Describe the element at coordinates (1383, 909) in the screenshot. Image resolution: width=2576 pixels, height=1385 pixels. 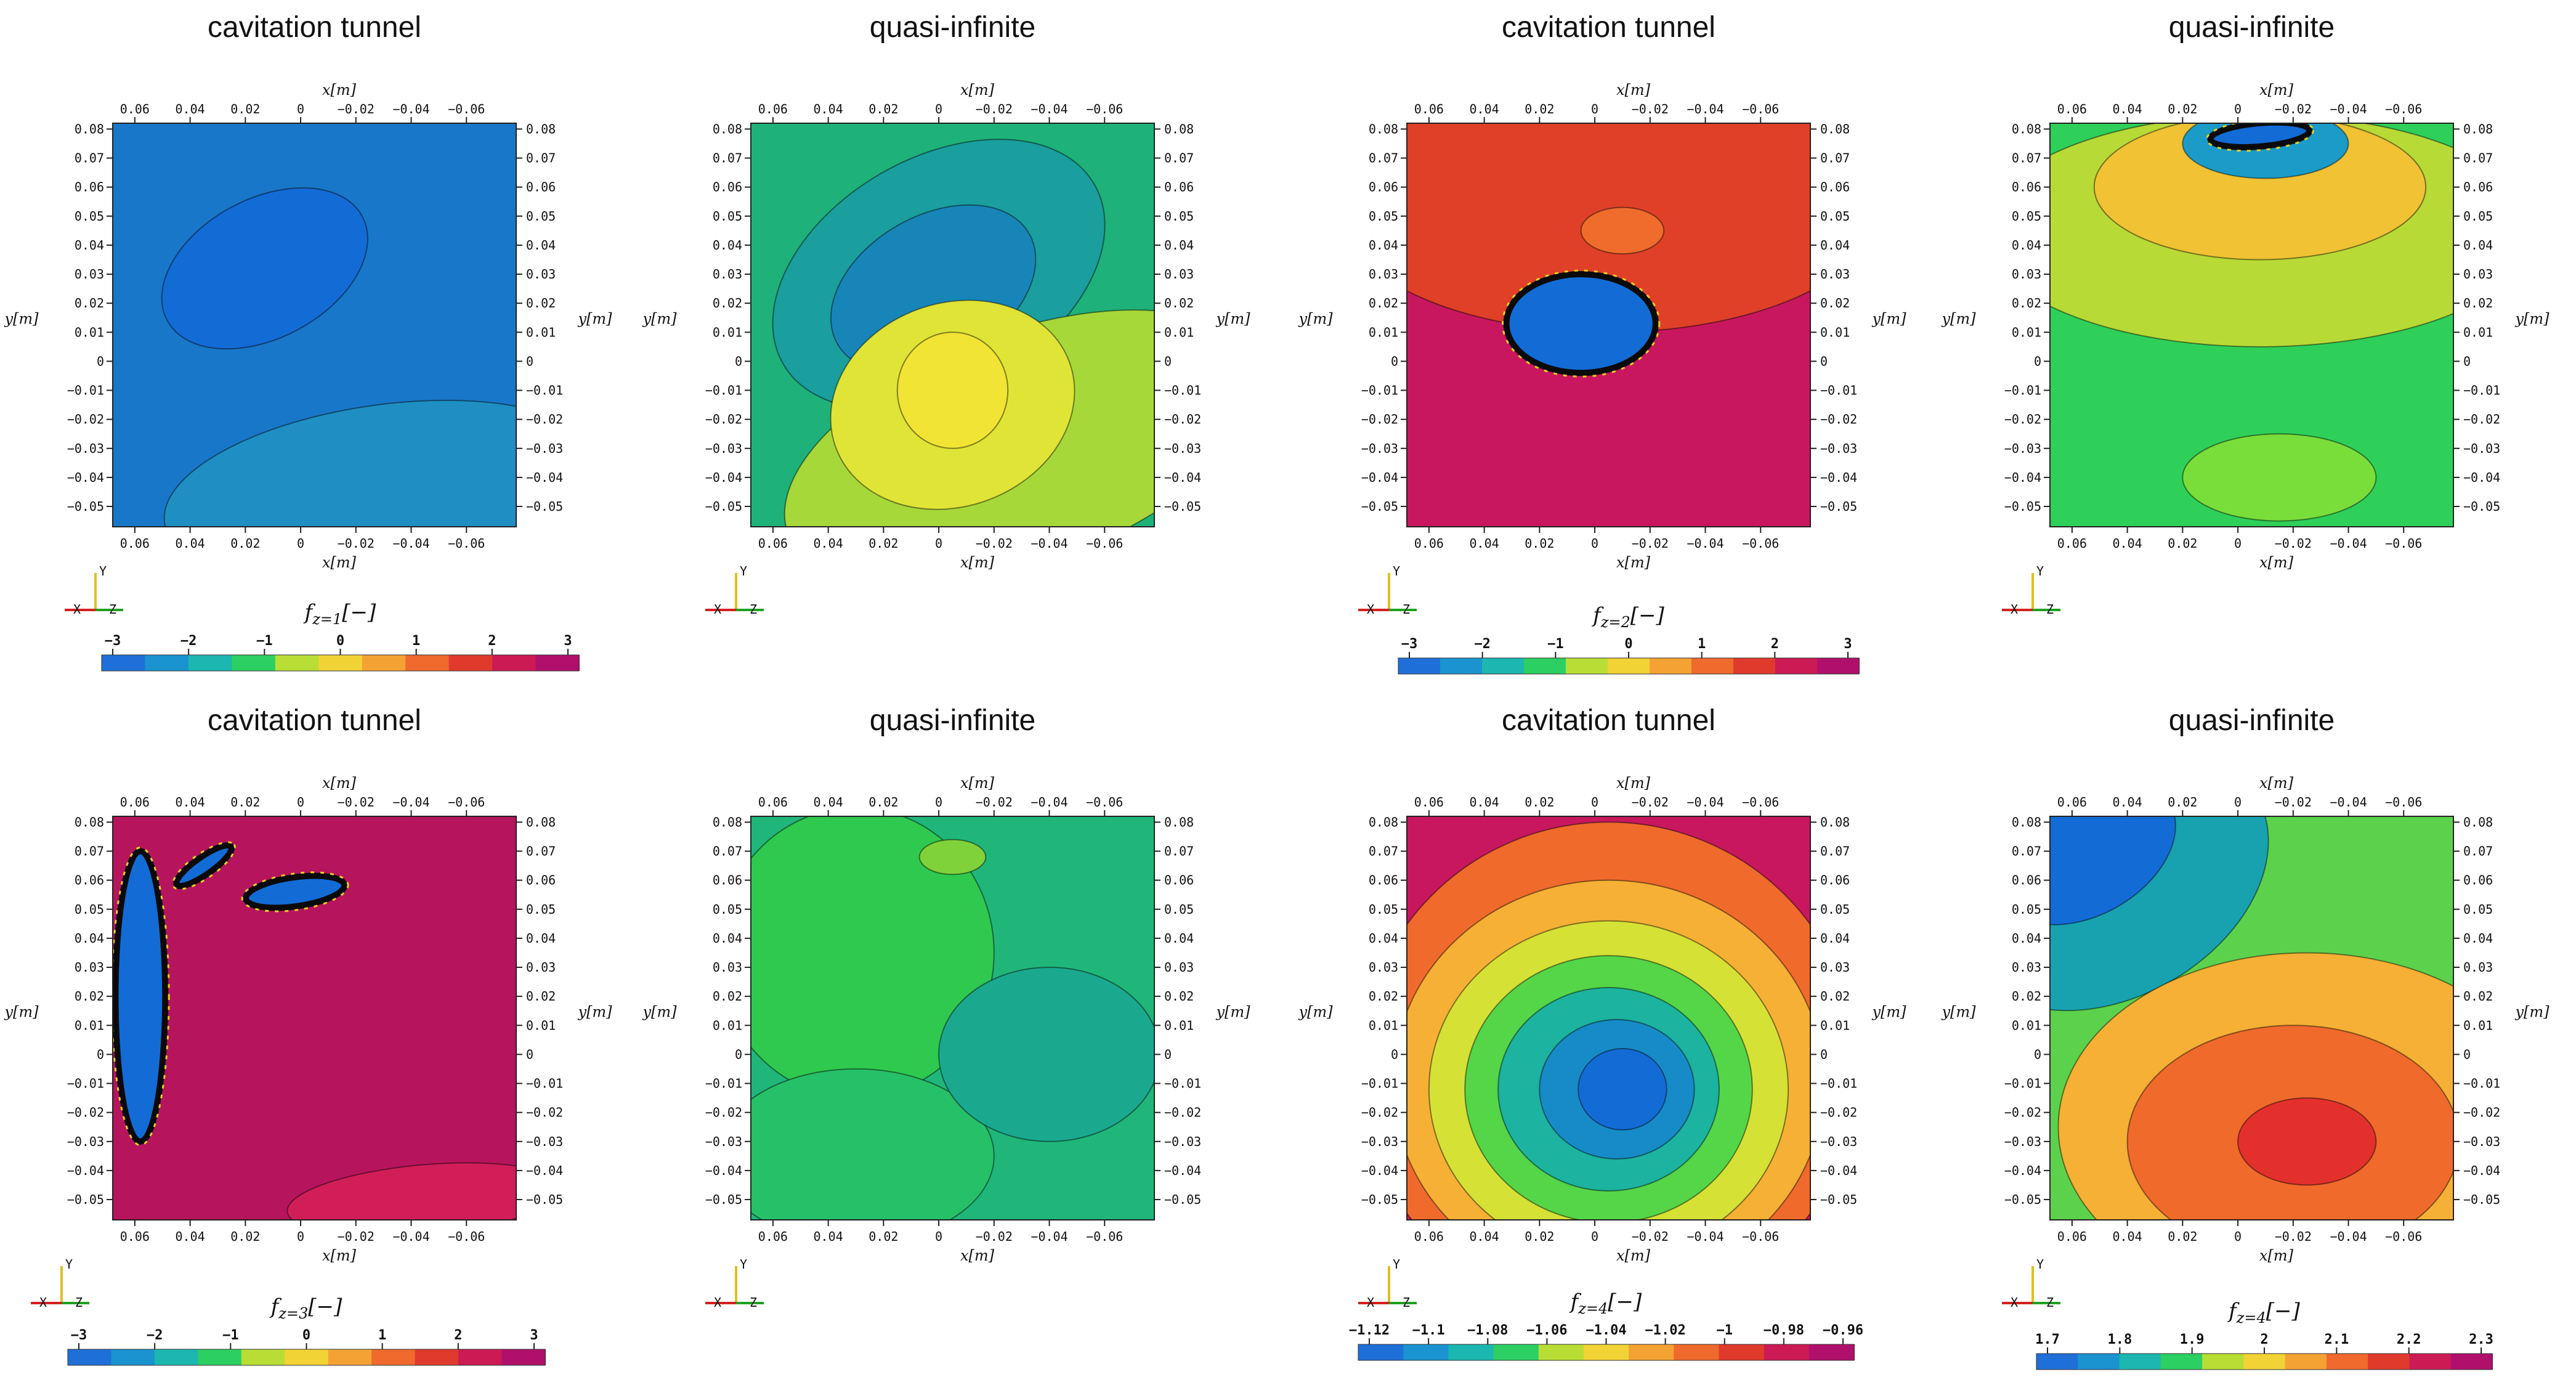
I see `y-tick-label-left: 0.05` at that location.